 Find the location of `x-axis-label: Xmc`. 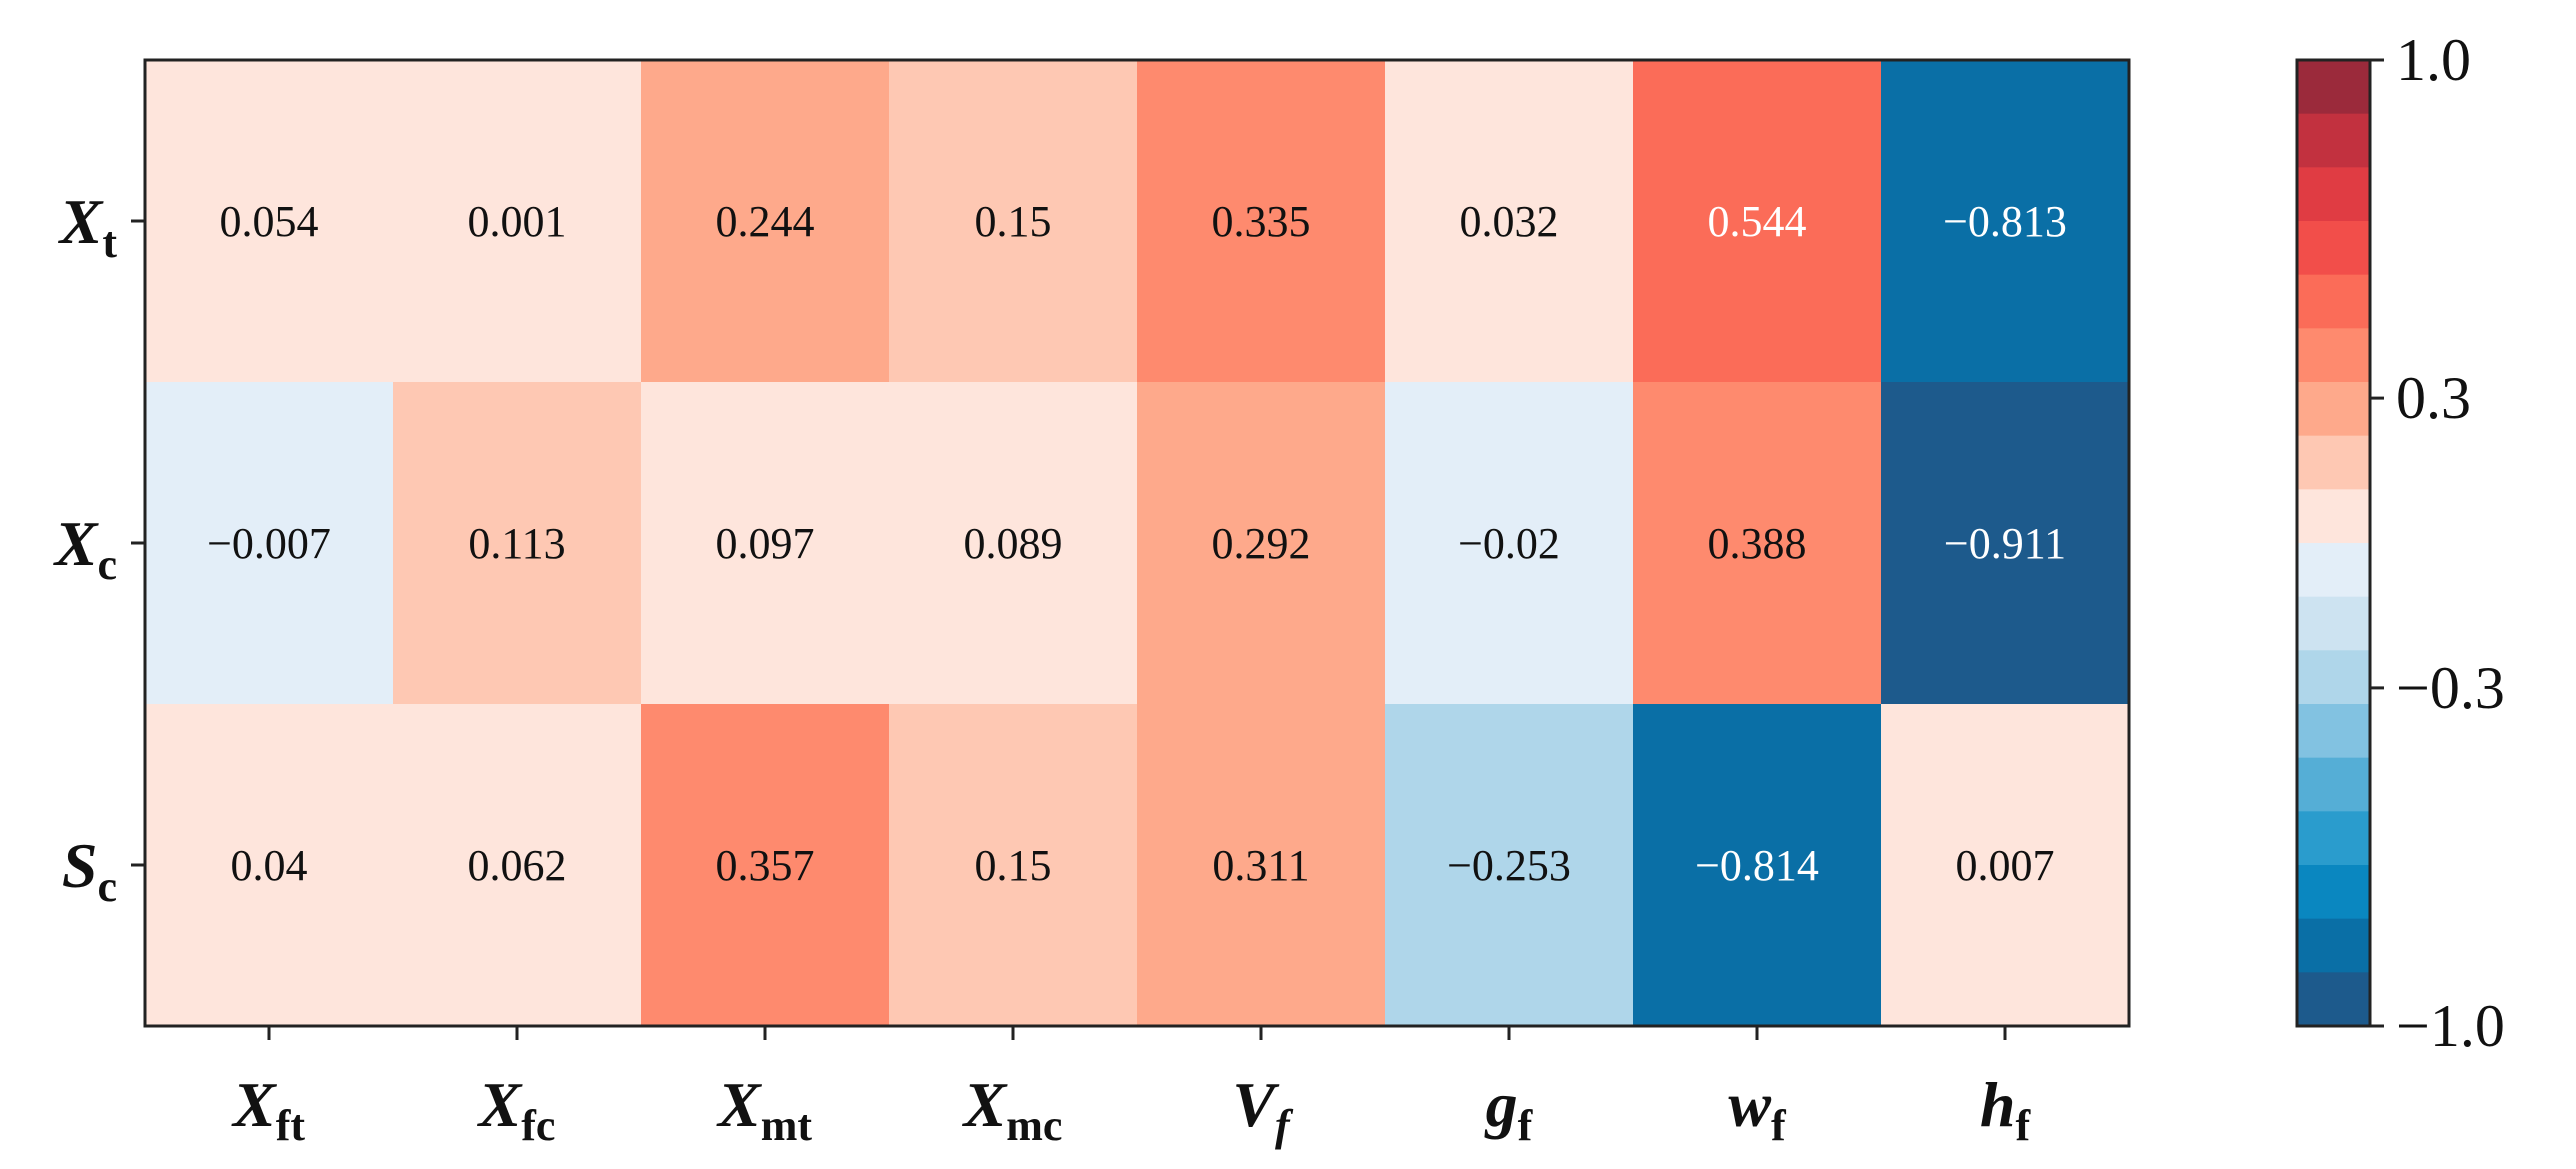

x-axis-label: Xmc is located at coordinates (1012, 1109).